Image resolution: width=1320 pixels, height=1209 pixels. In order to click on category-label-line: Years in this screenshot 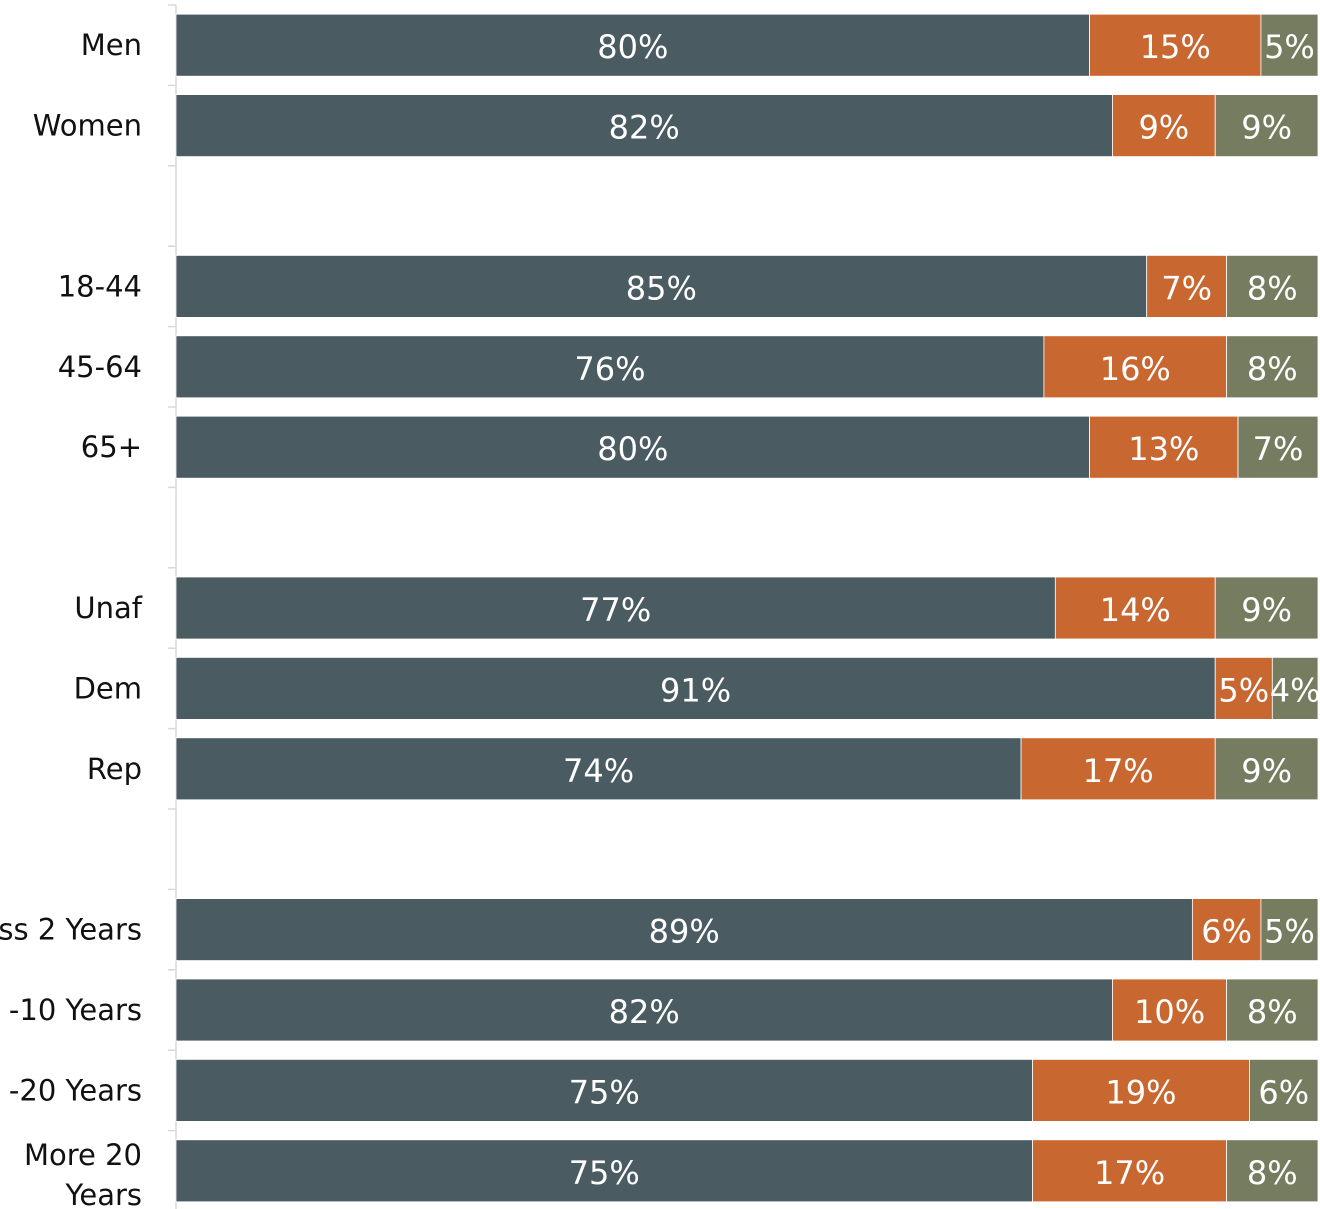, I will do `click(103, 1193)`.